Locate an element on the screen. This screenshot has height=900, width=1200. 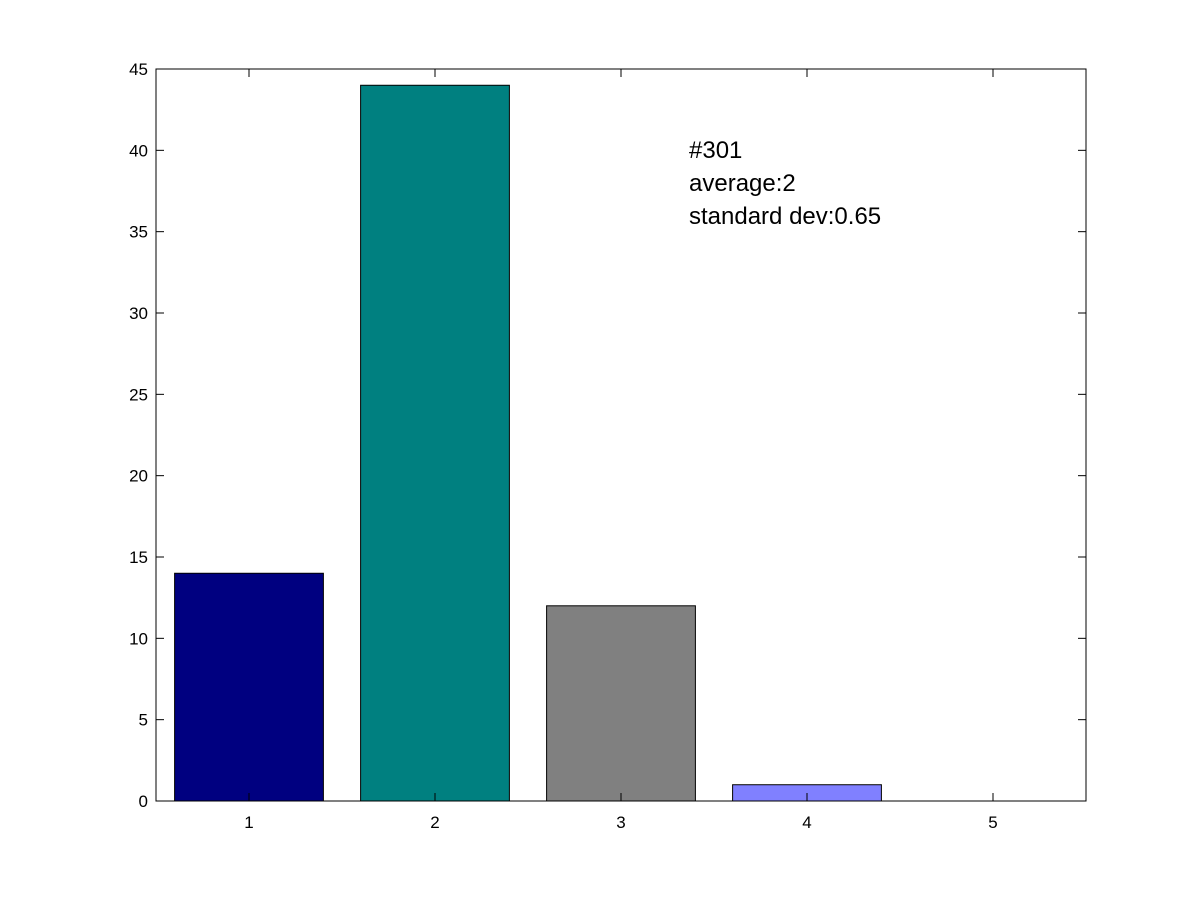
y-tick-label: 40 is located at coordinates (138, 150).